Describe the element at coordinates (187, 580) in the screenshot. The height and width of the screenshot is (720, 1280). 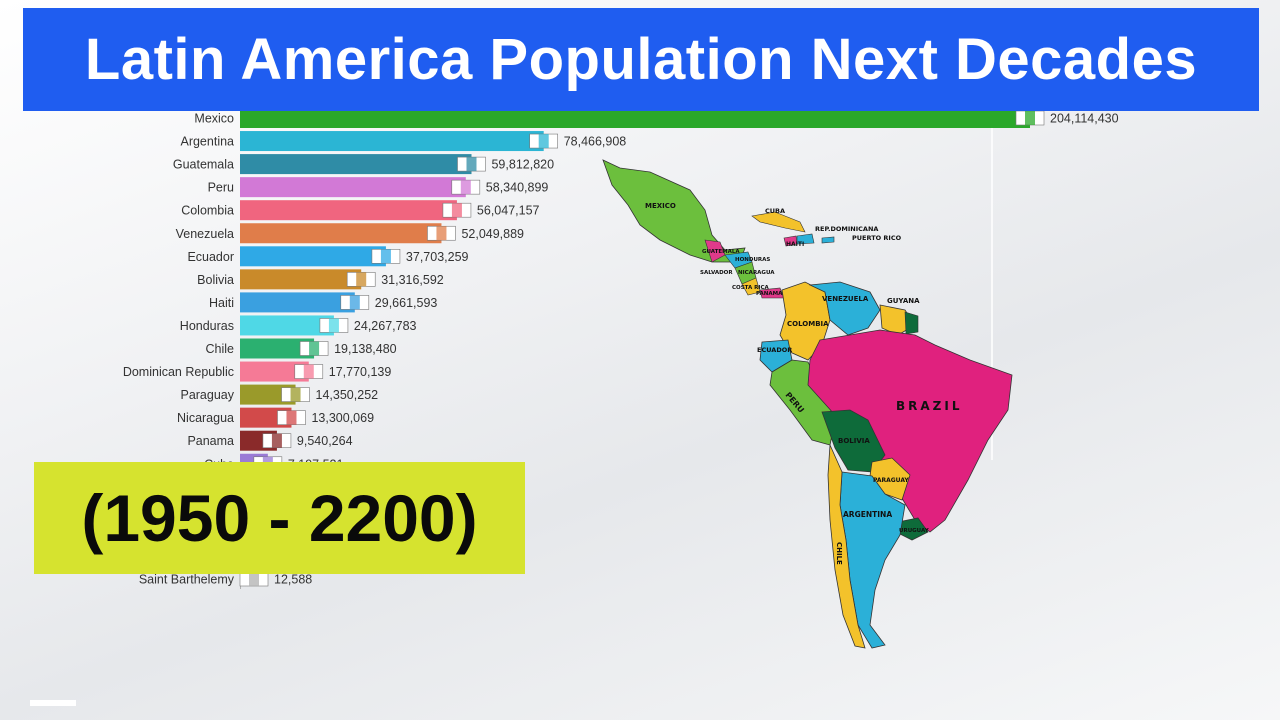
I see `category-label-saint-barthelemy: Saint Barthelemy` at that location.